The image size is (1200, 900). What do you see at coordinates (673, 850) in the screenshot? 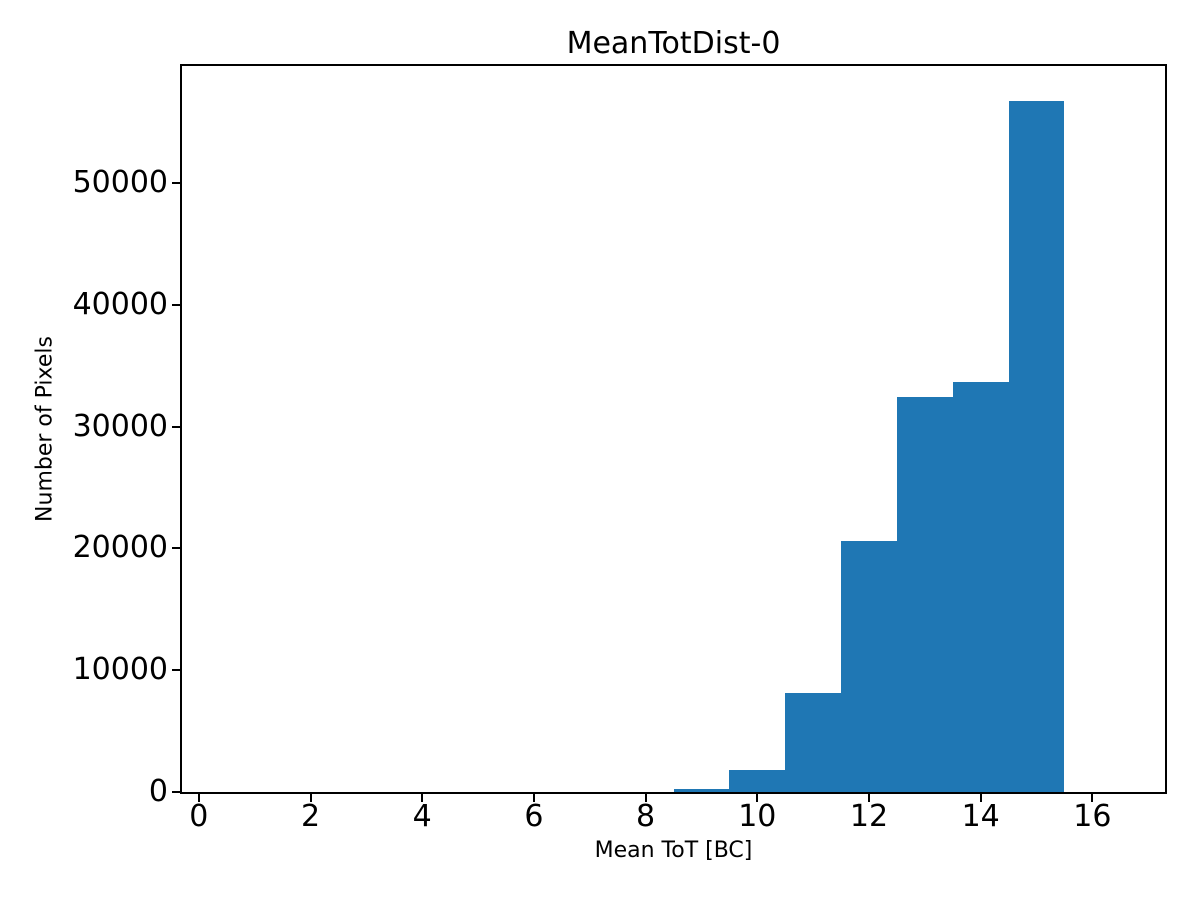
I see `x-axis-label: Mean ToT [BC]` at bounding box center [673, 850].